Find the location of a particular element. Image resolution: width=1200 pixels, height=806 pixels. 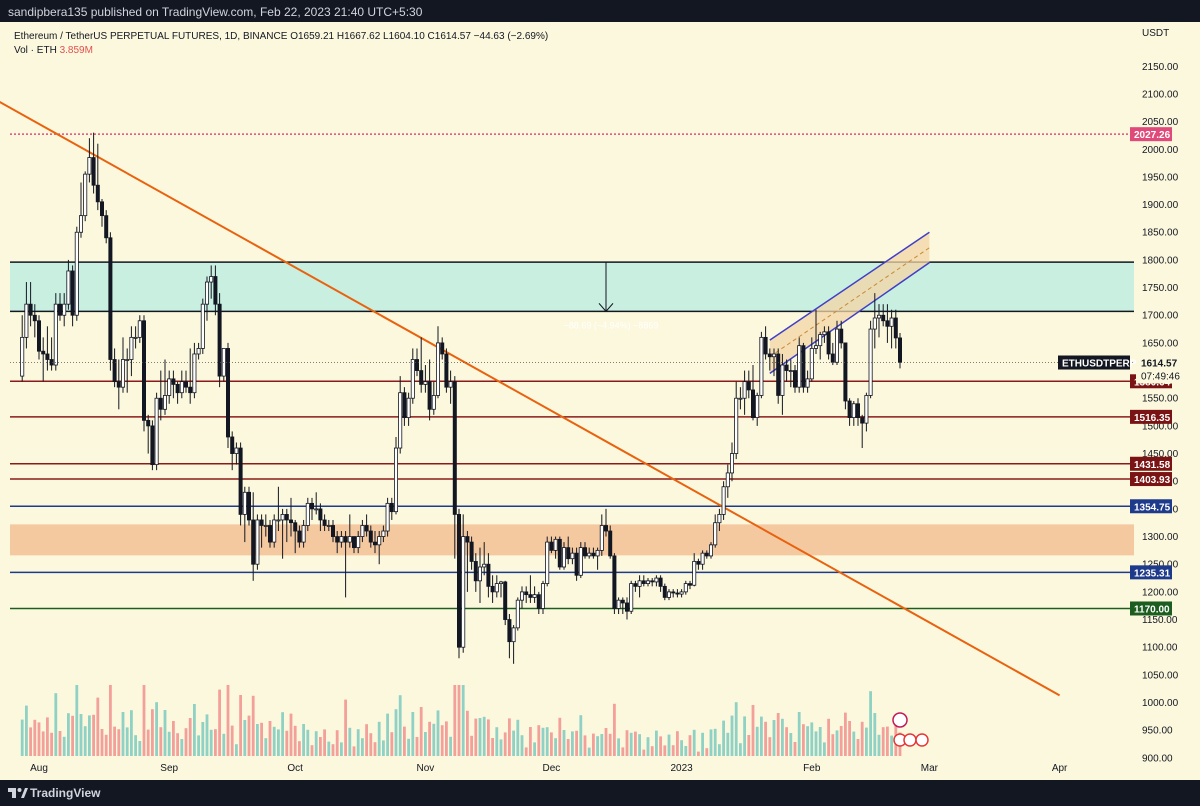

channel-mid is located at coordinates (849, 302).